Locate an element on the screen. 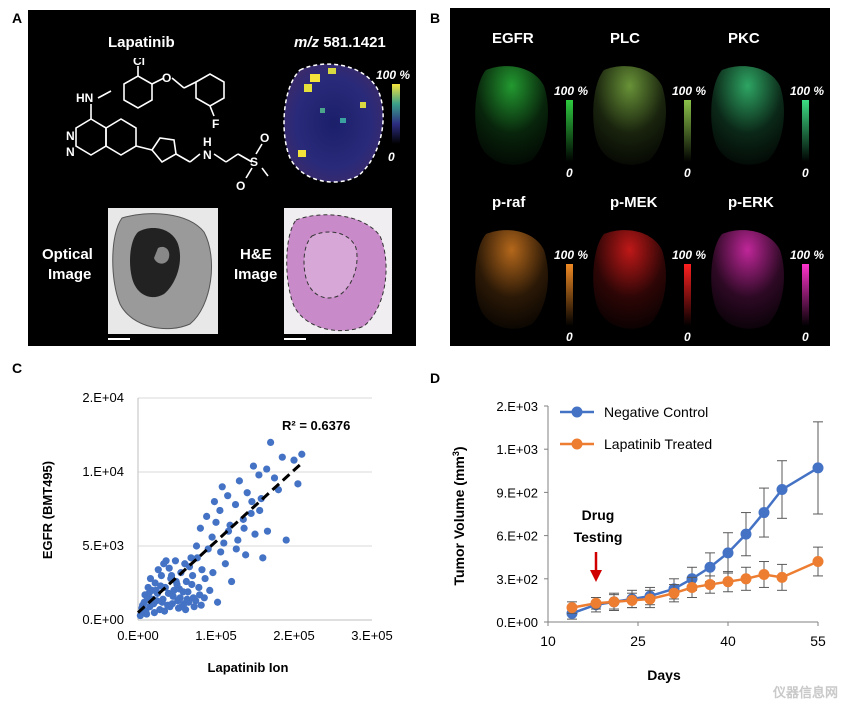  mz-scale-max: 100 % is located at coordinates (393, 75).